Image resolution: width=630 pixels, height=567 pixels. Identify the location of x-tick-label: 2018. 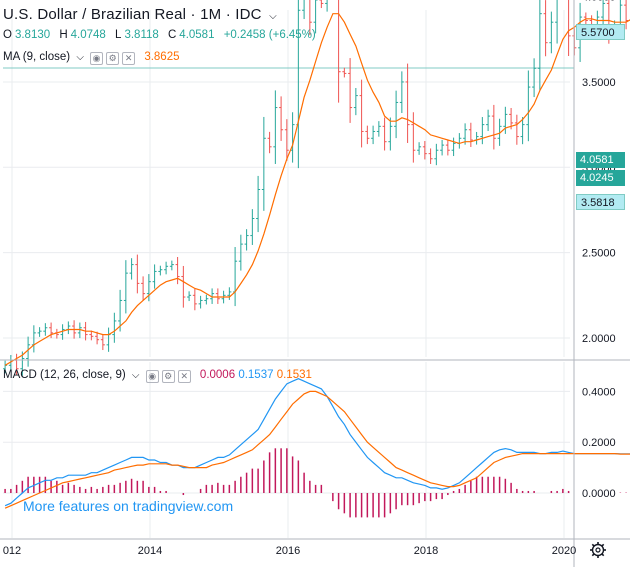
(426, 551).